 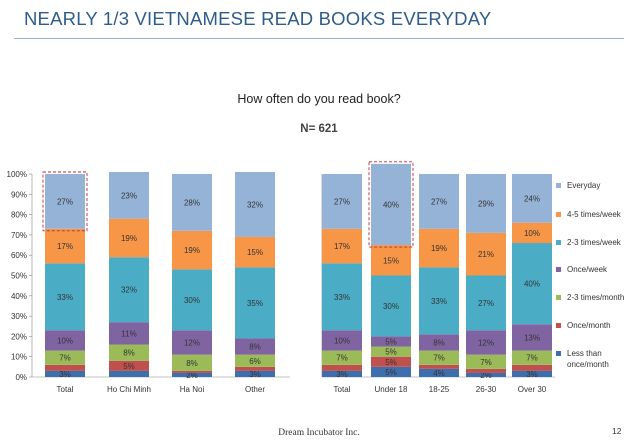 I want to click on y-tick-label: 100%, so click(x=17, y=174).